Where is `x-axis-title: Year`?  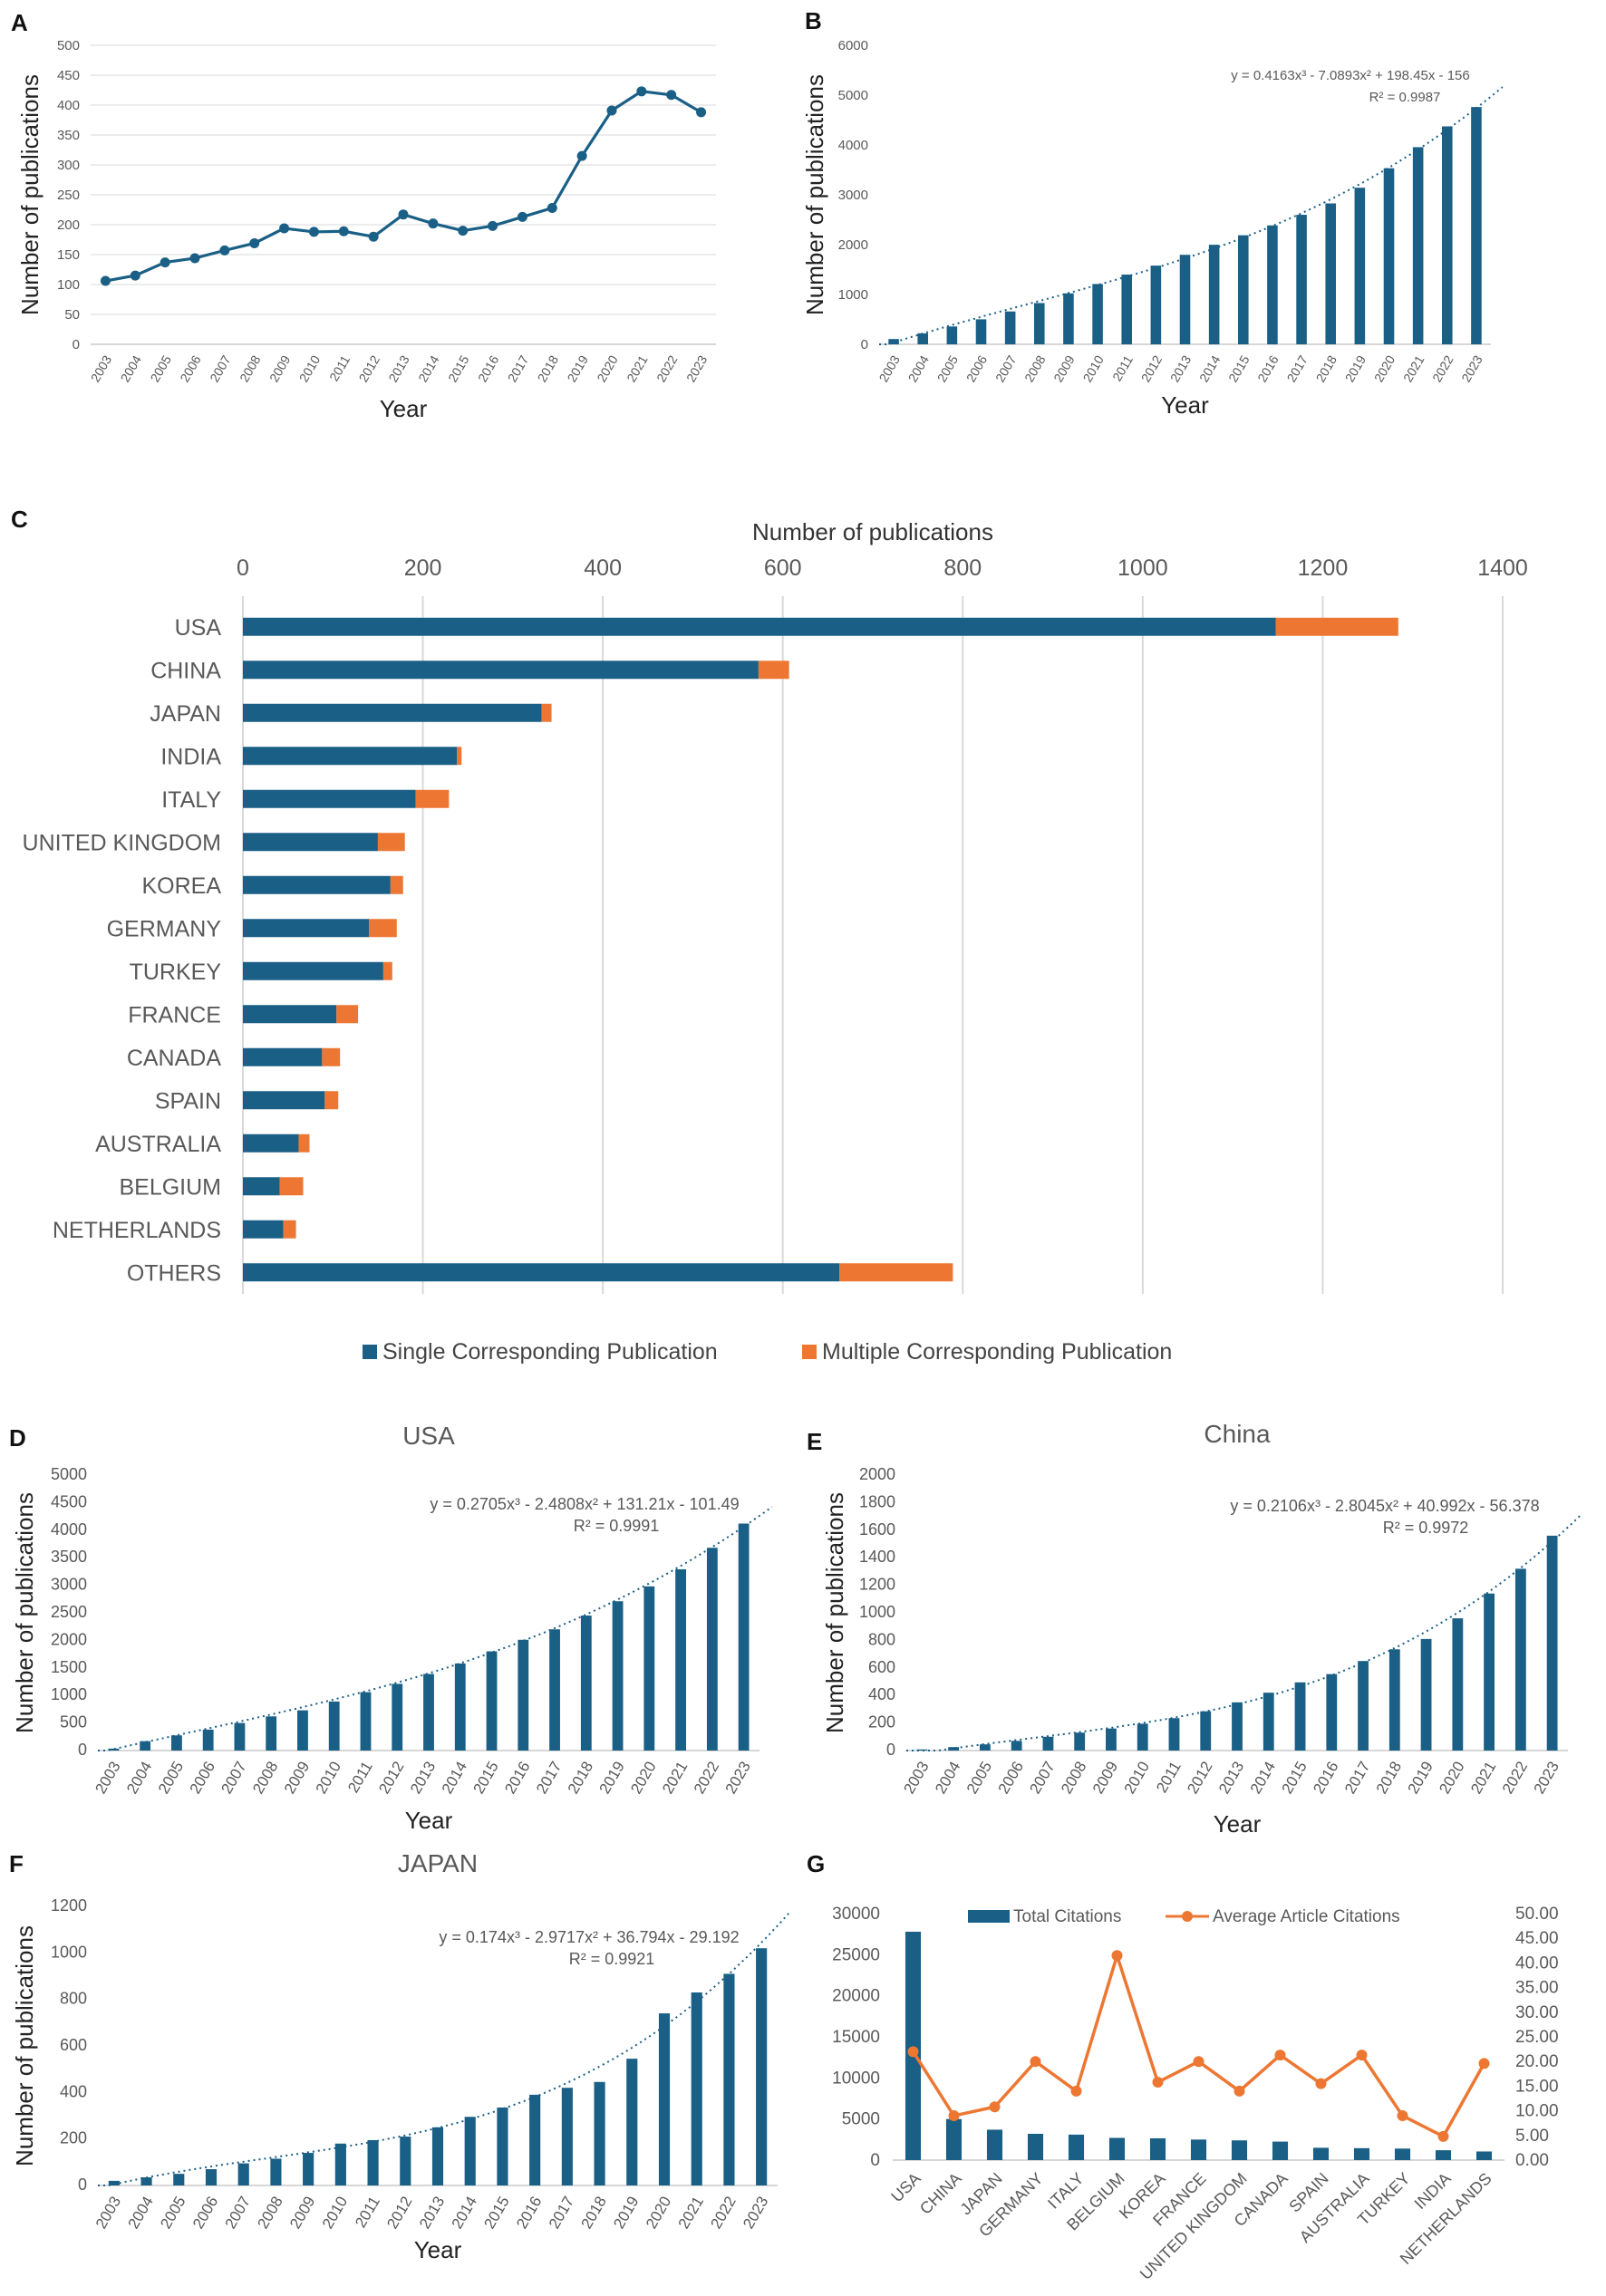 x-axis-title: Year is located at coordinates (429, 1821).